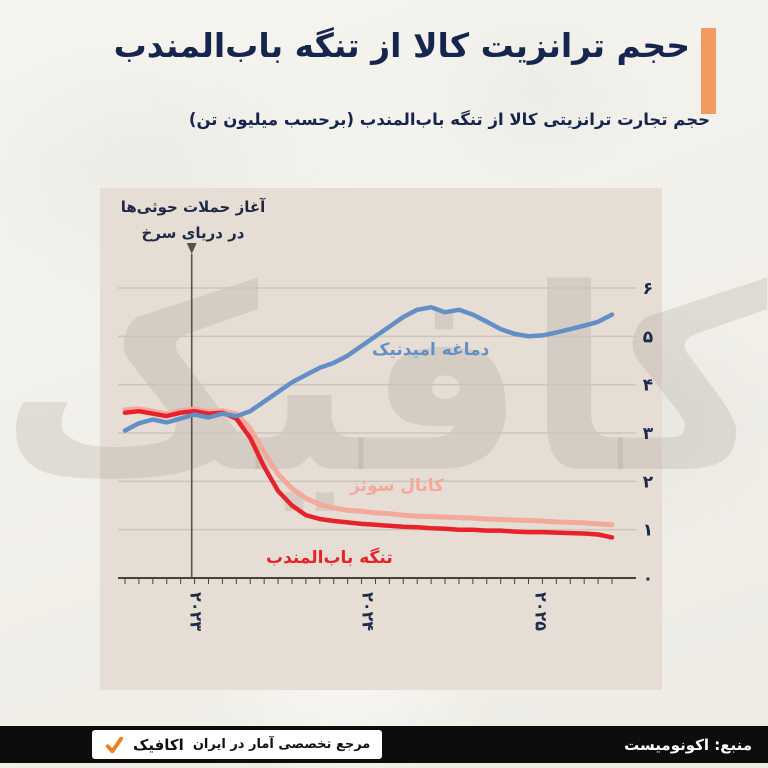 Image resolution: width=768 pixels, height=768 pixels. Describe the element at coordinates (648, 579) in the screenshot. I see `svg-text: ۰` at that location.